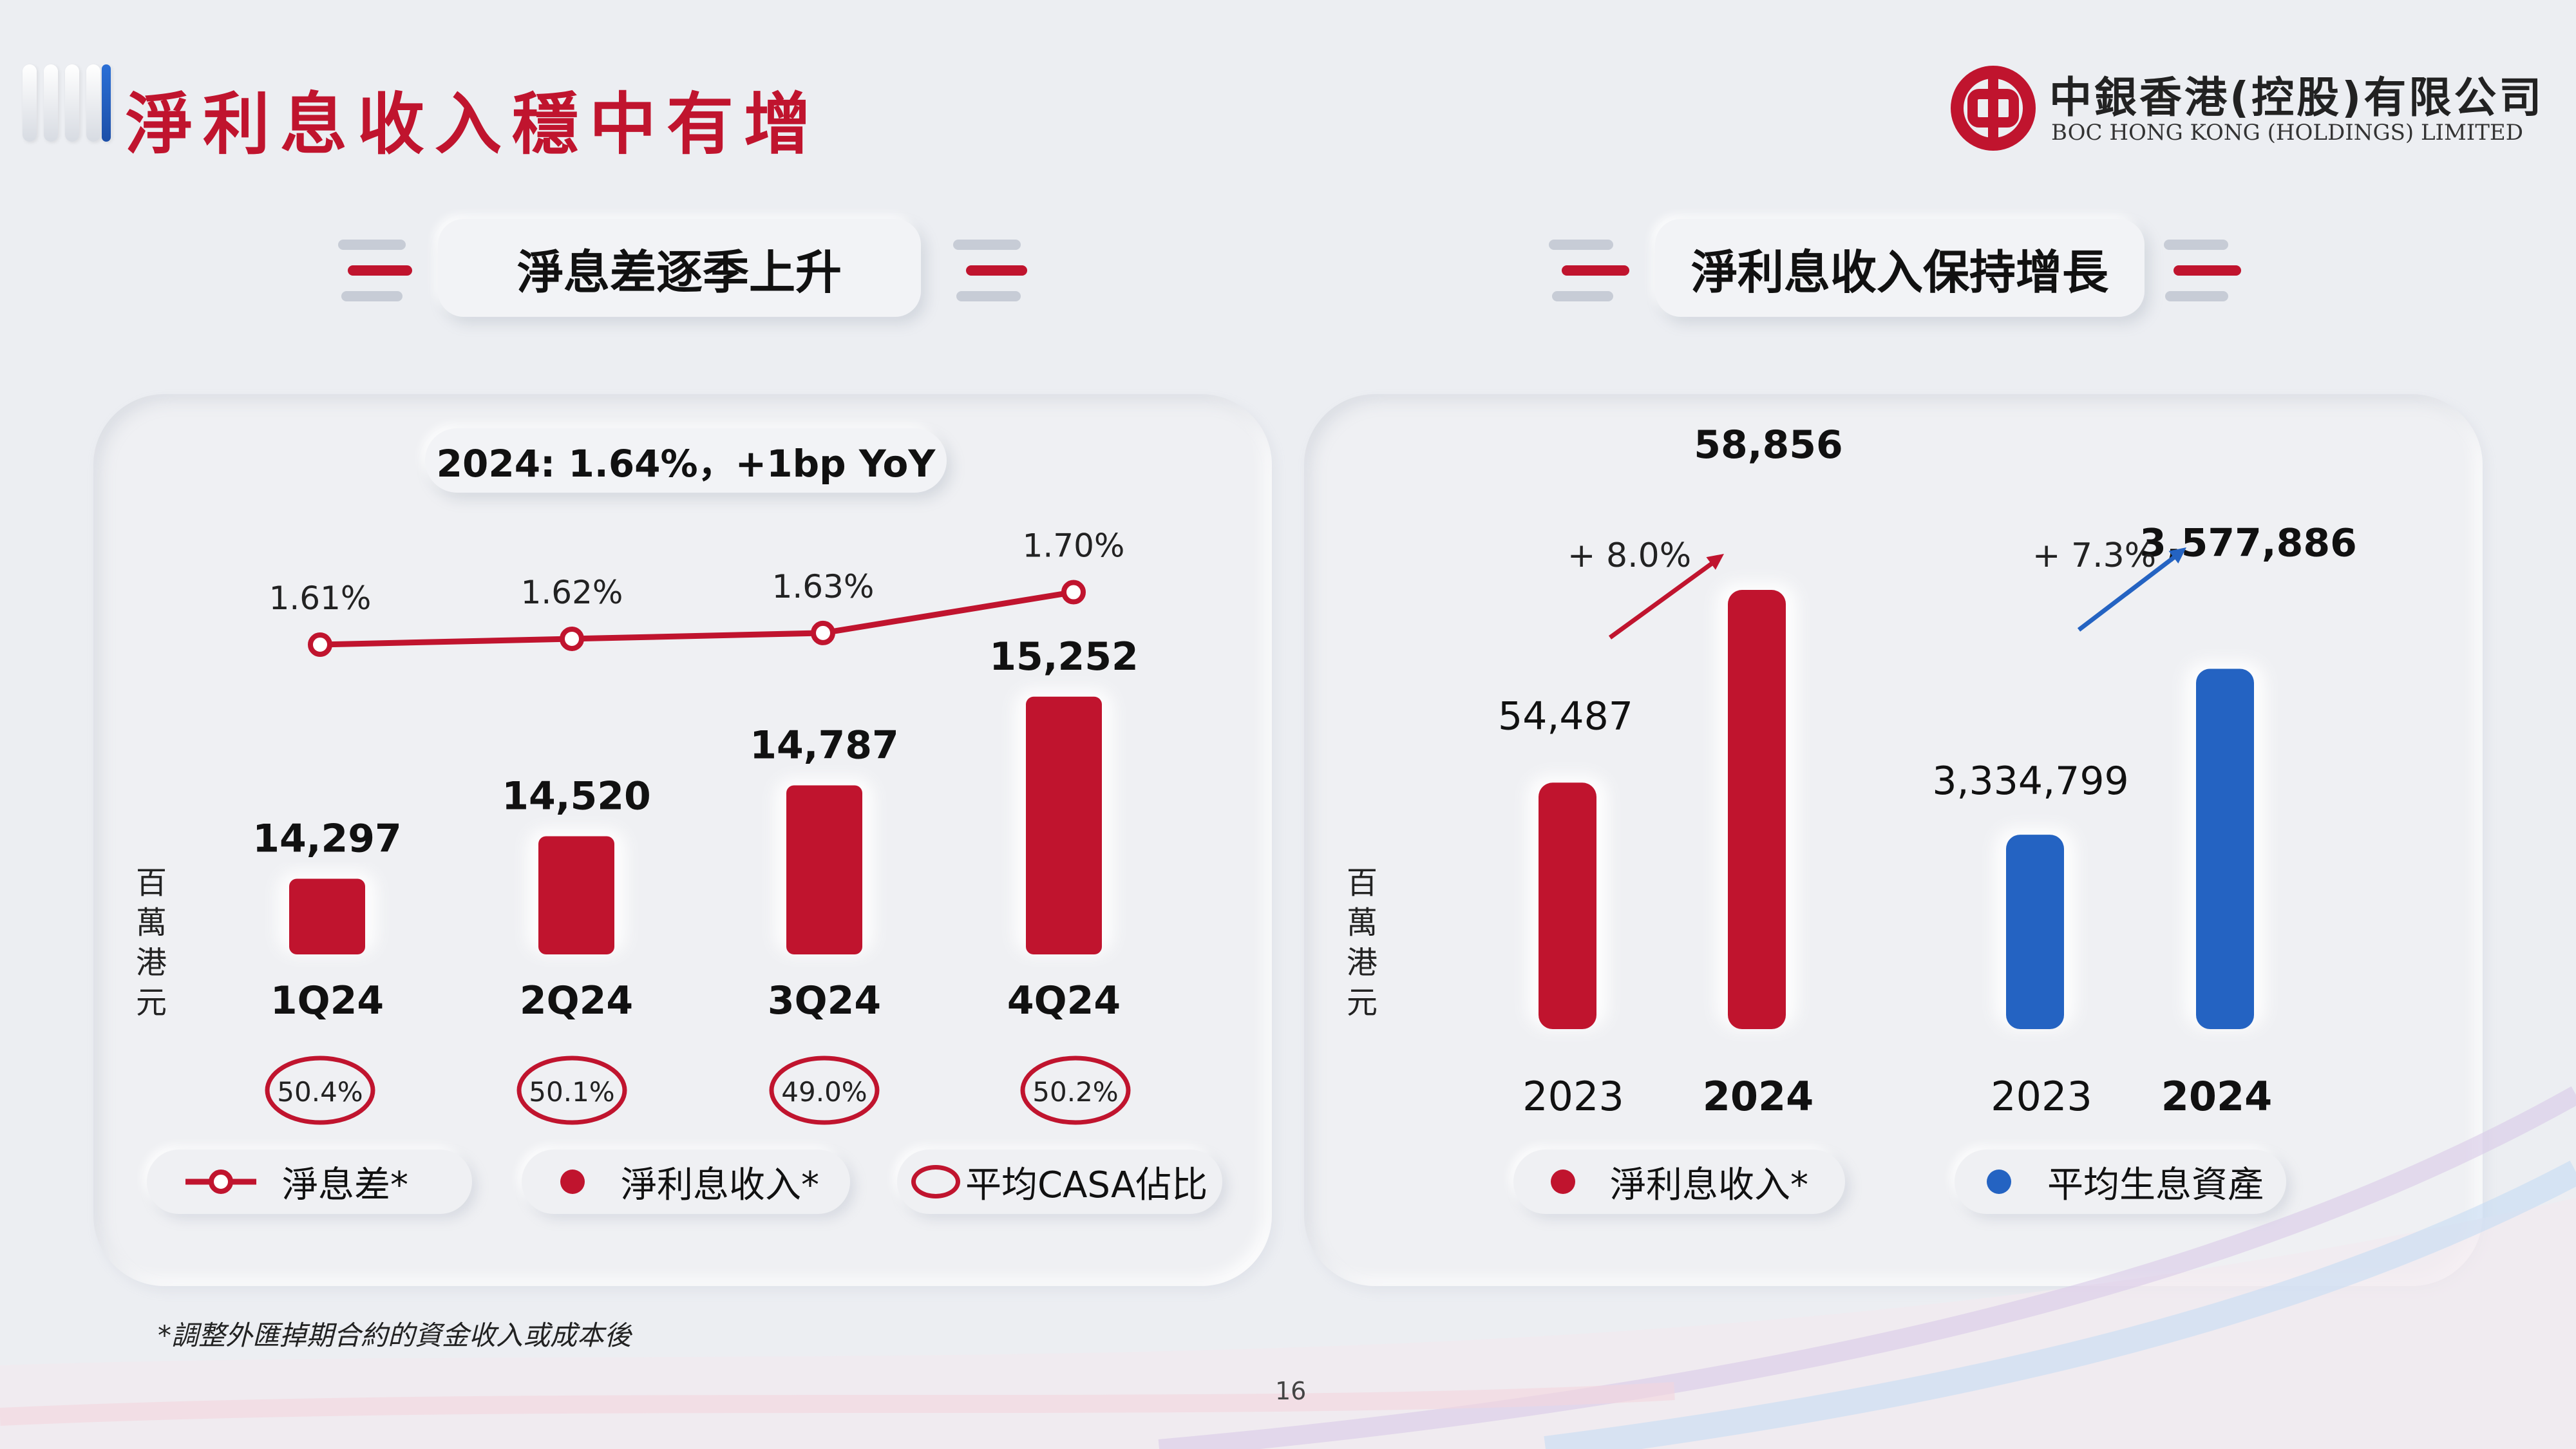 The width and height of the screenshot is (2576, 1449). I want to click on legend-nim: 淨息差*, so click(309, 1182).